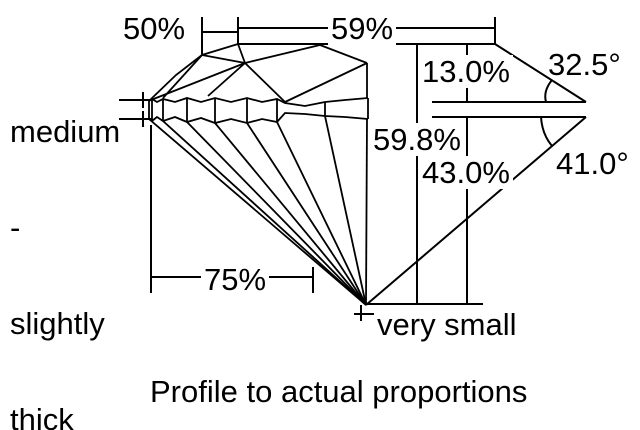 Image resolution: width=640 pixels, height=430 pixels. Describe the element at coordinates (258, 73) in the screenshot. I see `crown-facets` at that location.